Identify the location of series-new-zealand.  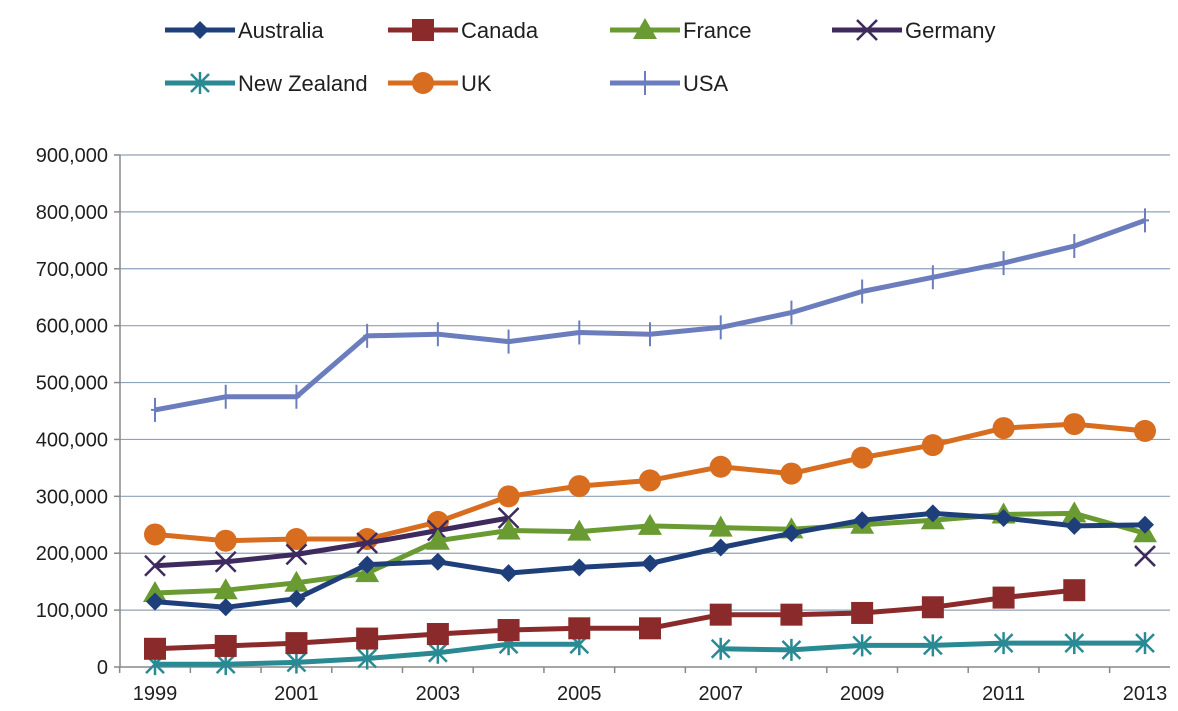
(650, 654).